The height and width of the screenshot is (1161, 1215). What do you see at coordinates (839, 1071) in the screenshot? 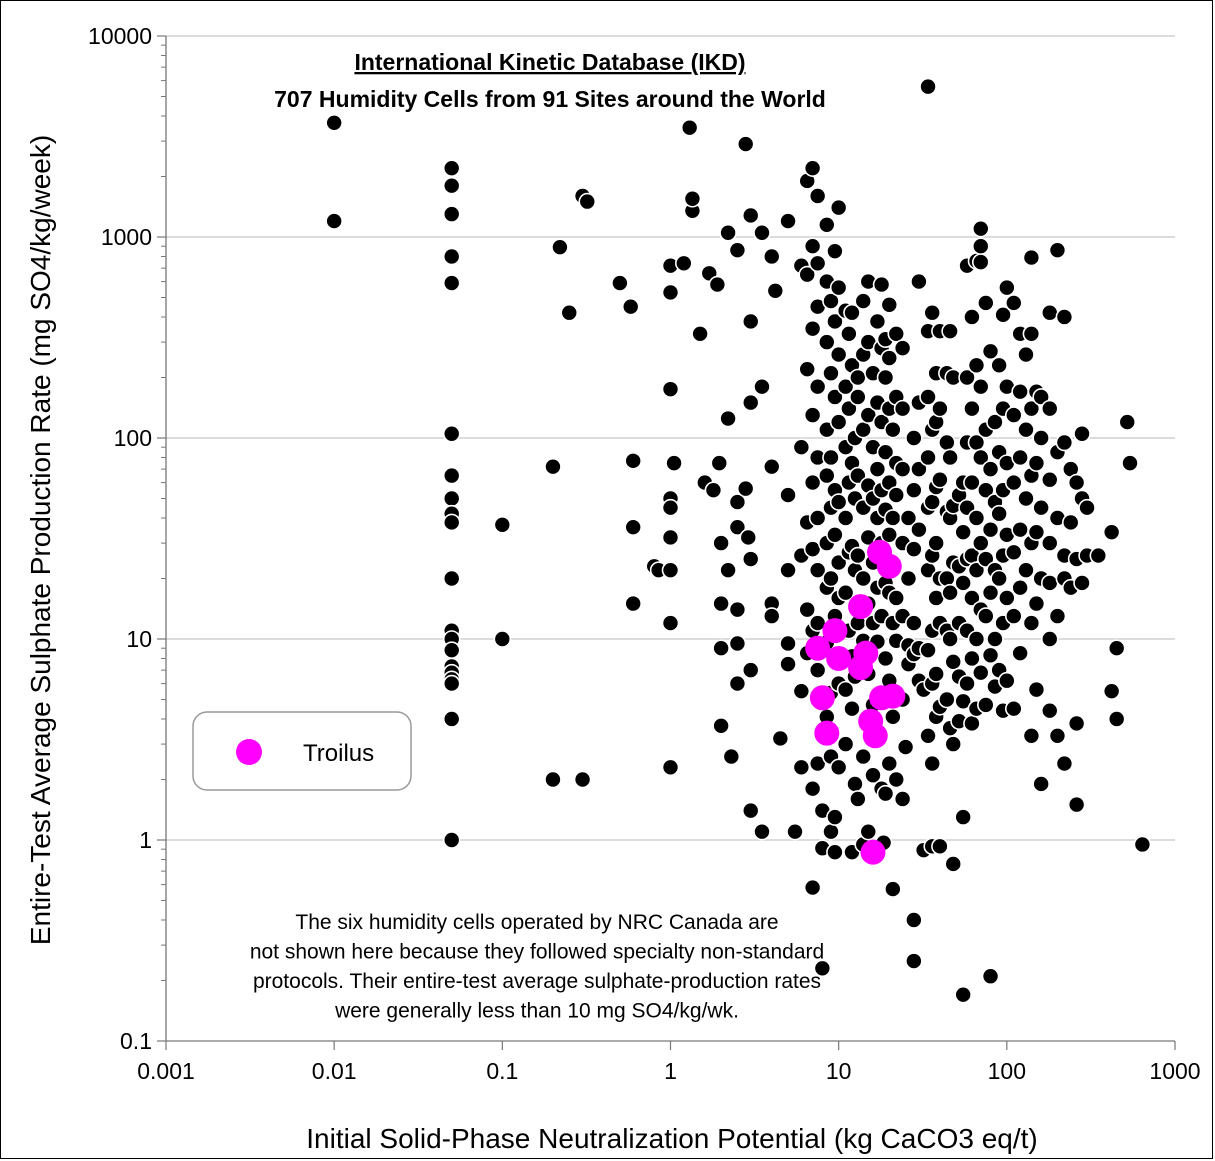
I see `x-tick-label: 10` at bounding box center [839, 1071].